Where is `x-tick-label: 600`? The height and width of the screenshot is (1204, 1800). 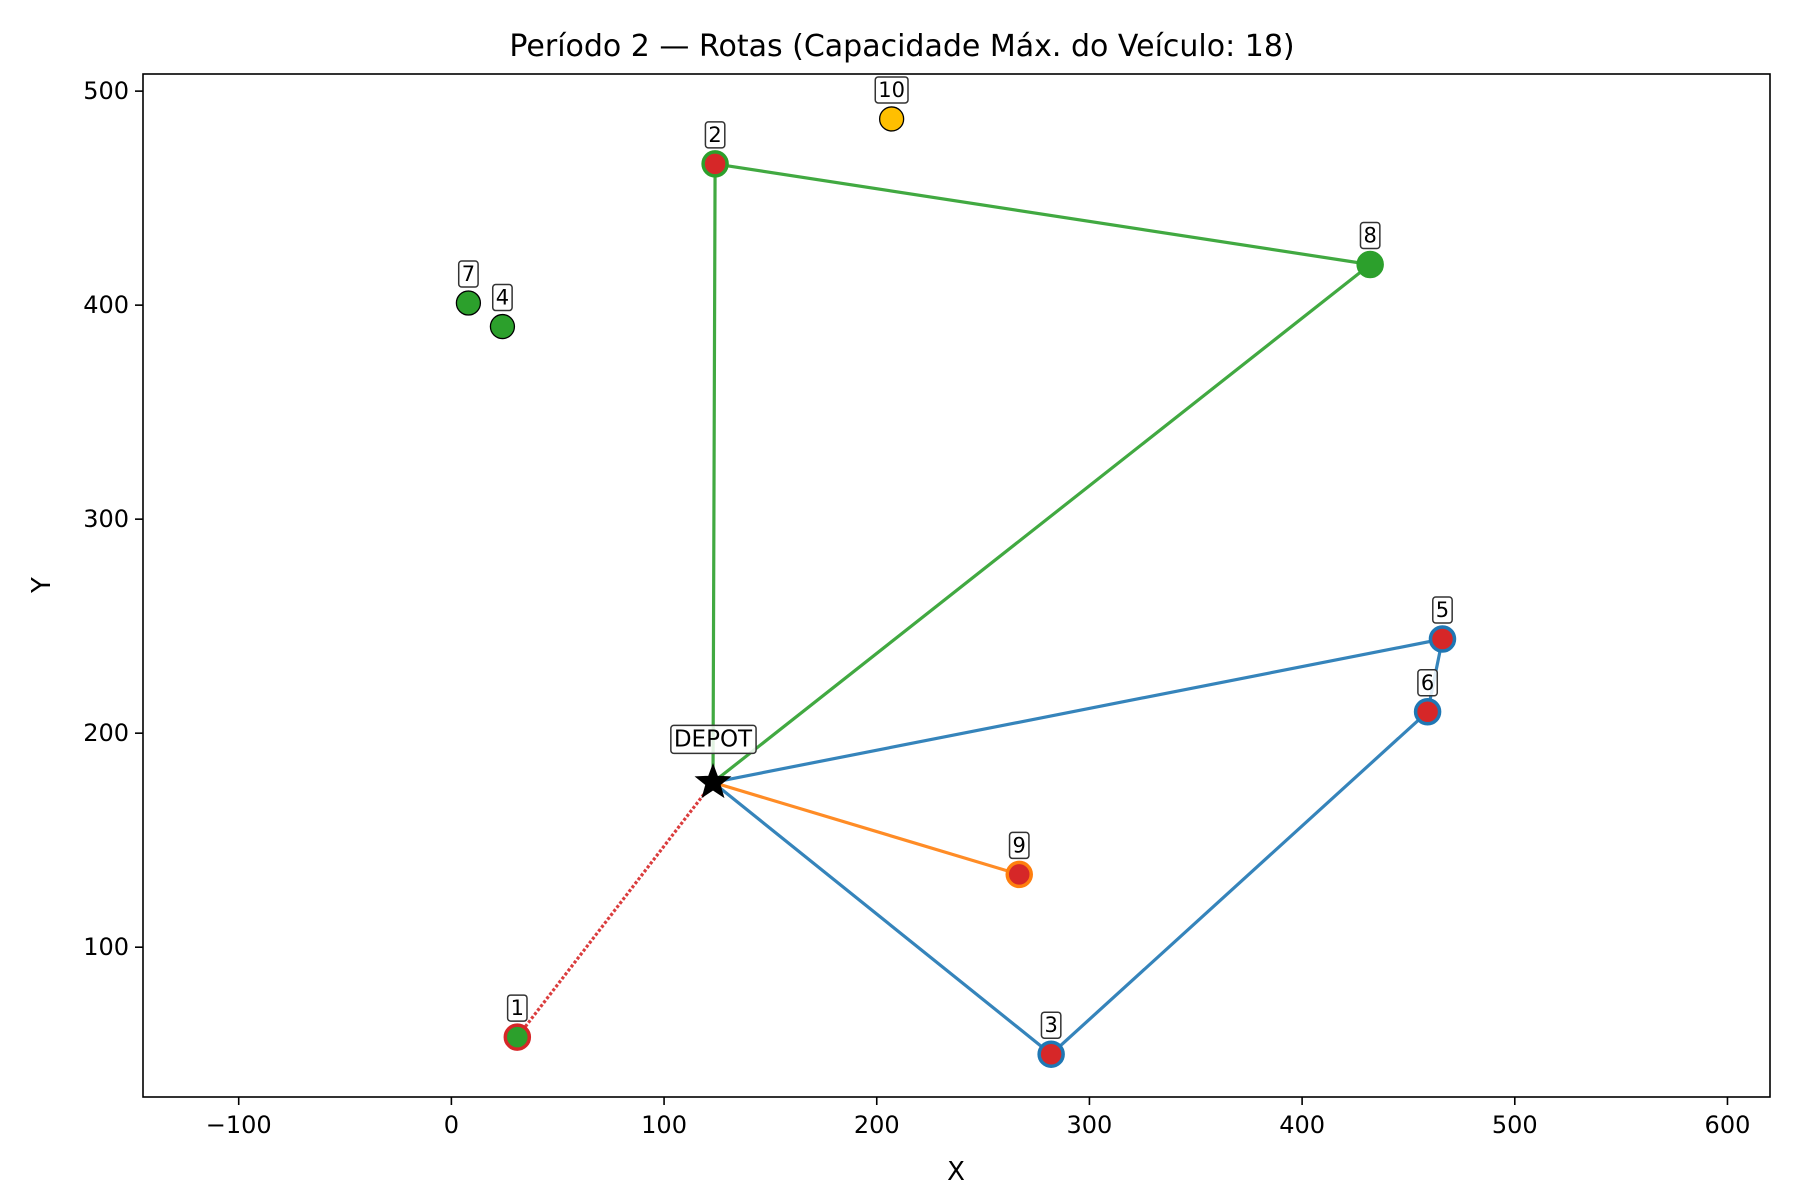 x-tick-label: 600 is located at coordinates (1728, 1125).